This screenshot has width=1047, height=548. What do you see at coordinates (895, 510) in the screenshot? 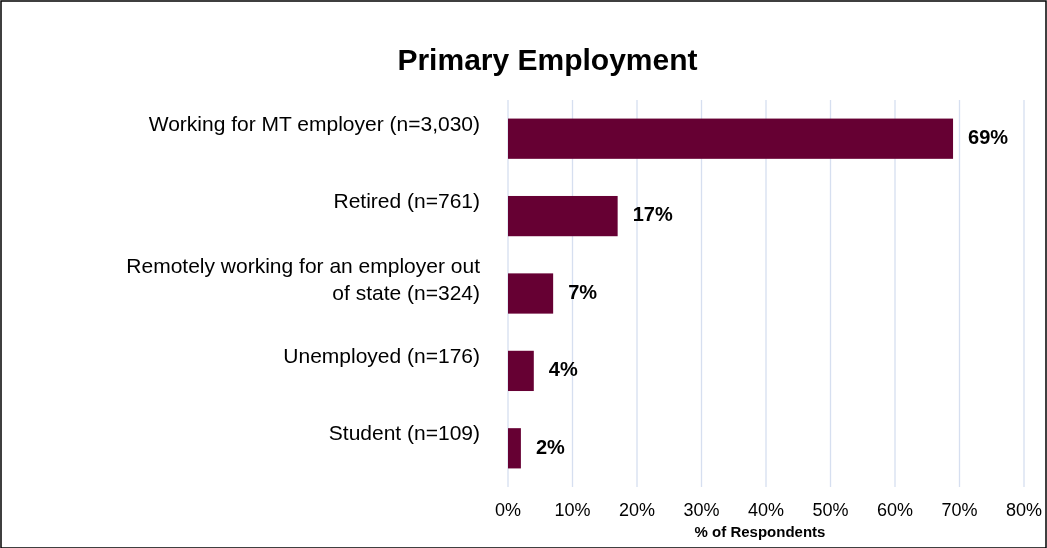
I see `x-tick-label: 60%` at bounding box center [895, 510].